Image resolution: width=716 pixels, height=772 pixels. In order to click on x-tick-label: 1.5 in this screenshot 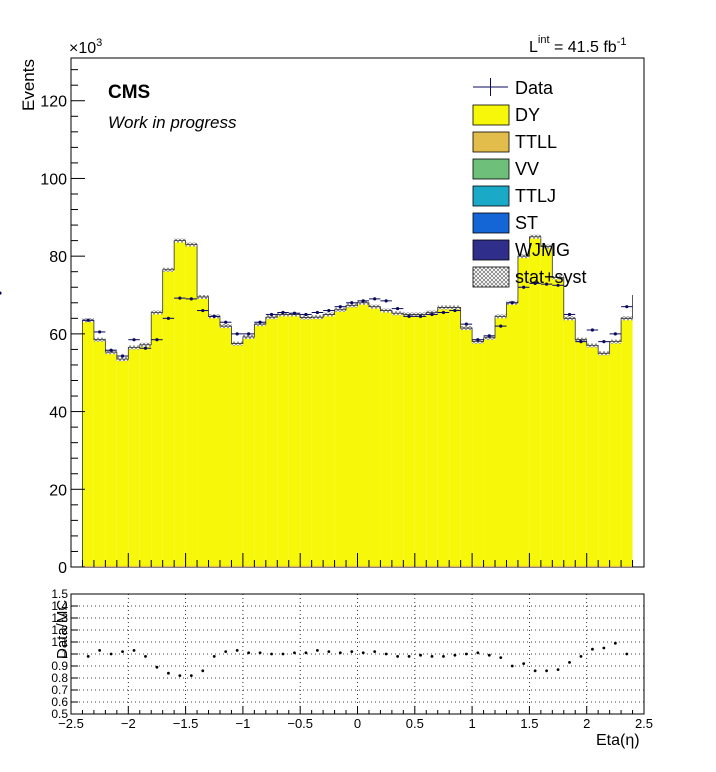, I will do `click(529, 723)`.